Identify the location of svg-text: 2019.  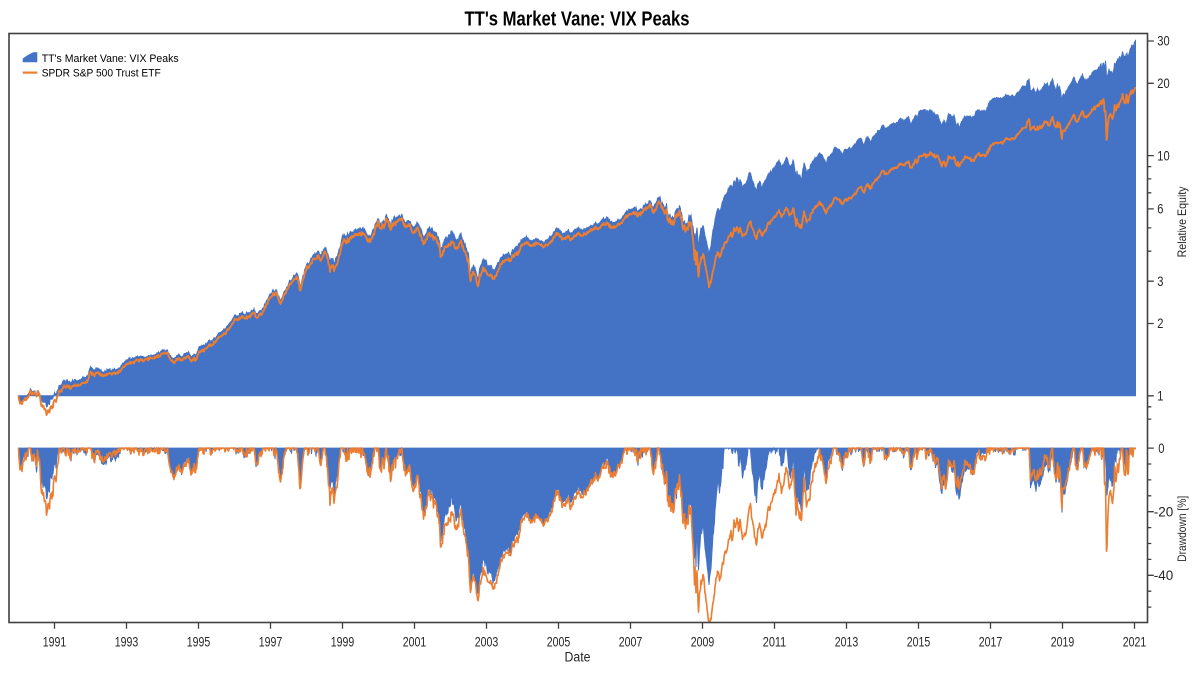
(1063, 642).